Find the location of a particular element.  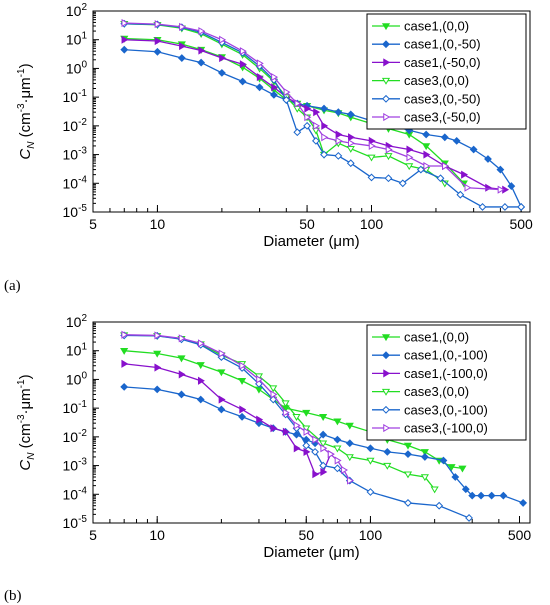

x-tick-label: 50 is located at coordinates (306, 535).